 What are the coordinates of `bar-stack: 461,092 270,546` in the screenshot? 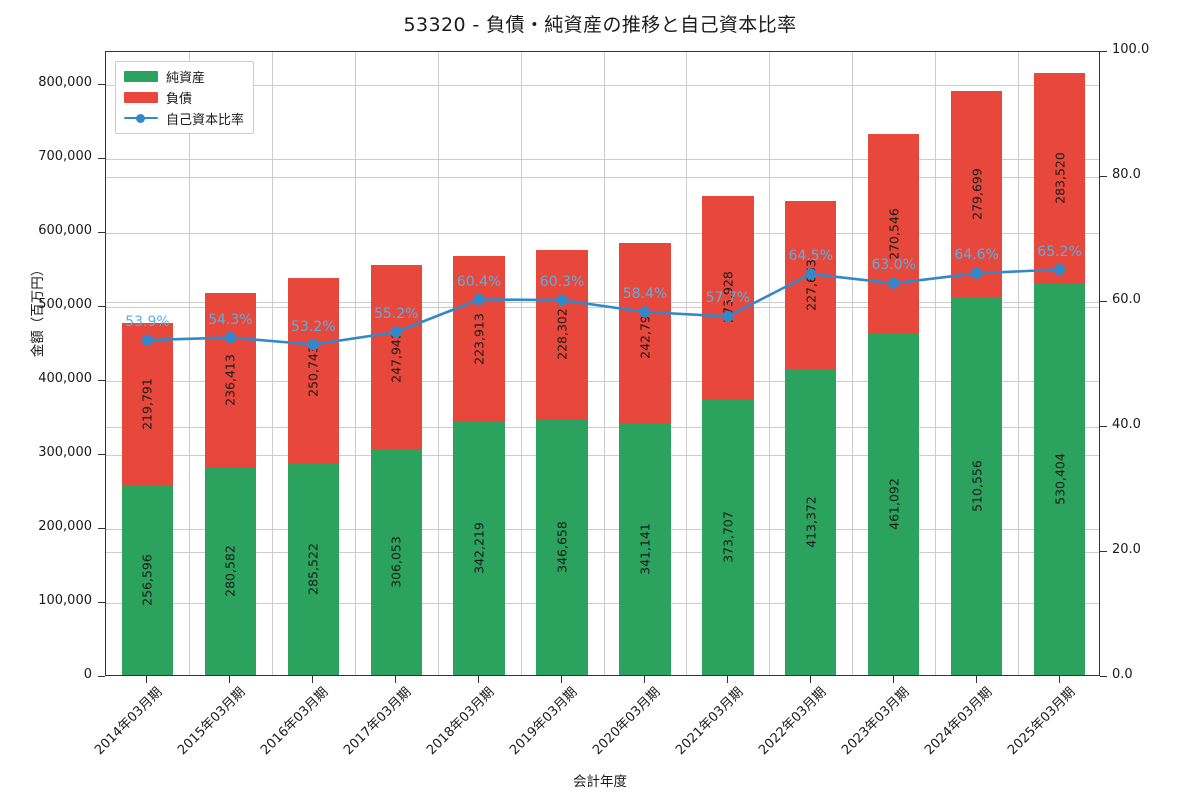 It's located at (894, 362).